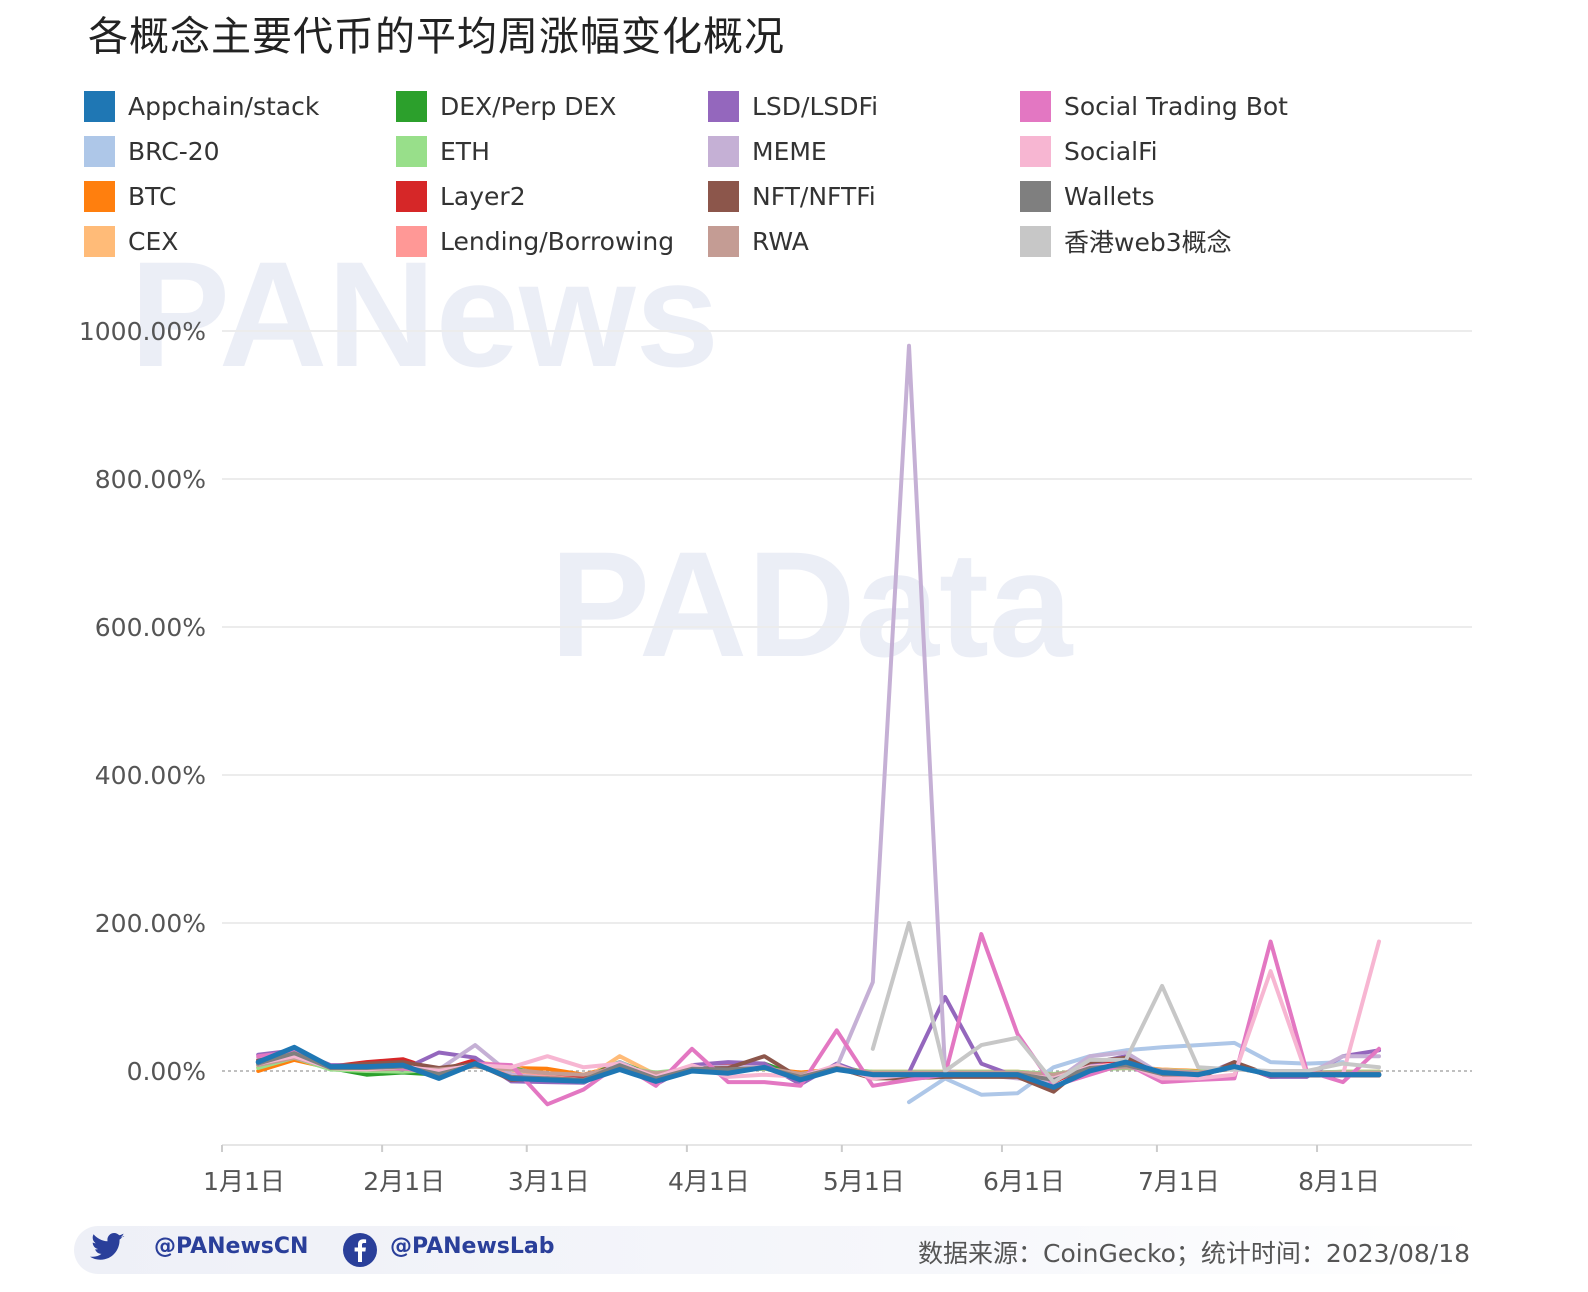 The image size is (1588, 1292). Describe the element at coordinates (224, 106) in the screenshot. I see `legend-label: Appchain/stack` at that location.